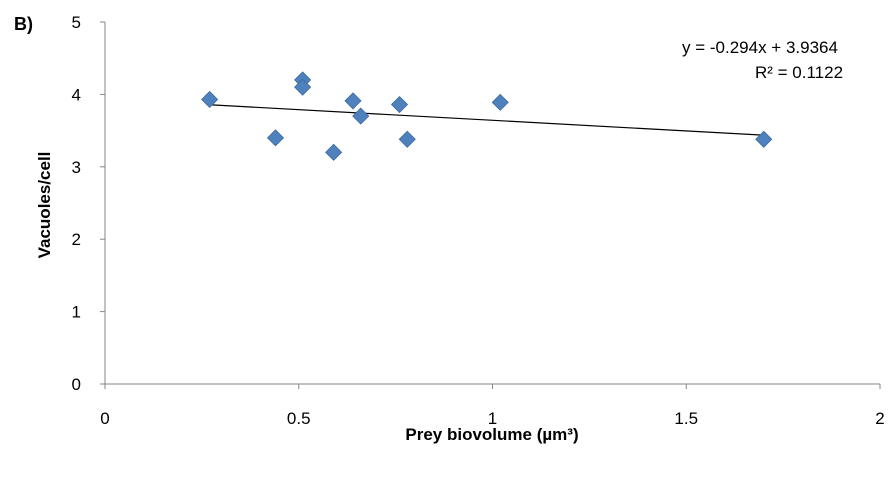 The height and width of the screenshot is (480, 889). Describe the element at coordinates (879, 418) in the screenshot. I see `x-tick-label: 2` at that location.